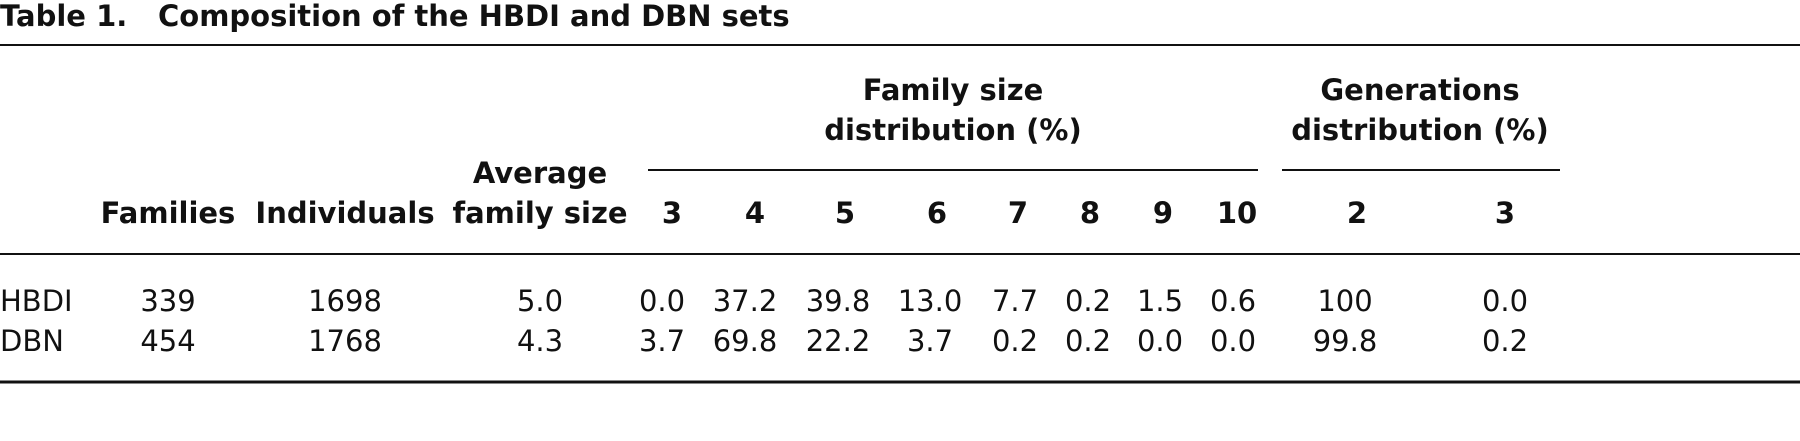 The image size is (1800, 441). I want to click on group-header: Family size, so click(953, 90).